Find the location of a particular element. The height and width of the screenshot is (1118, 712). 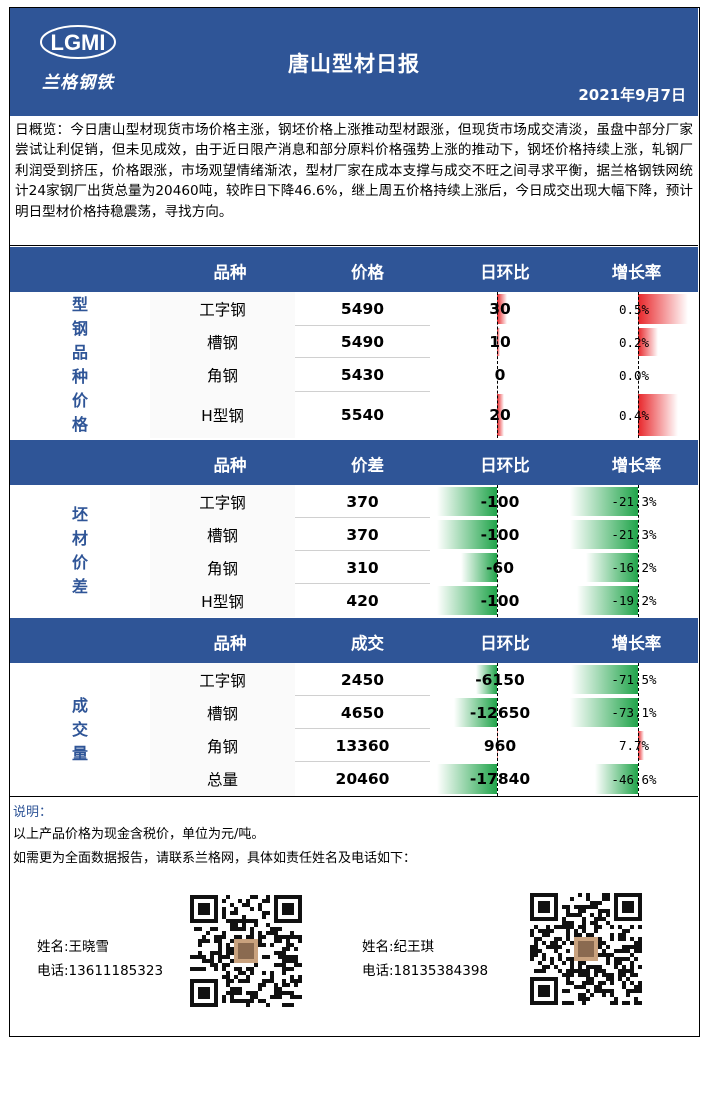

daily-change-value: 30 is located at coordinates (500, 309).